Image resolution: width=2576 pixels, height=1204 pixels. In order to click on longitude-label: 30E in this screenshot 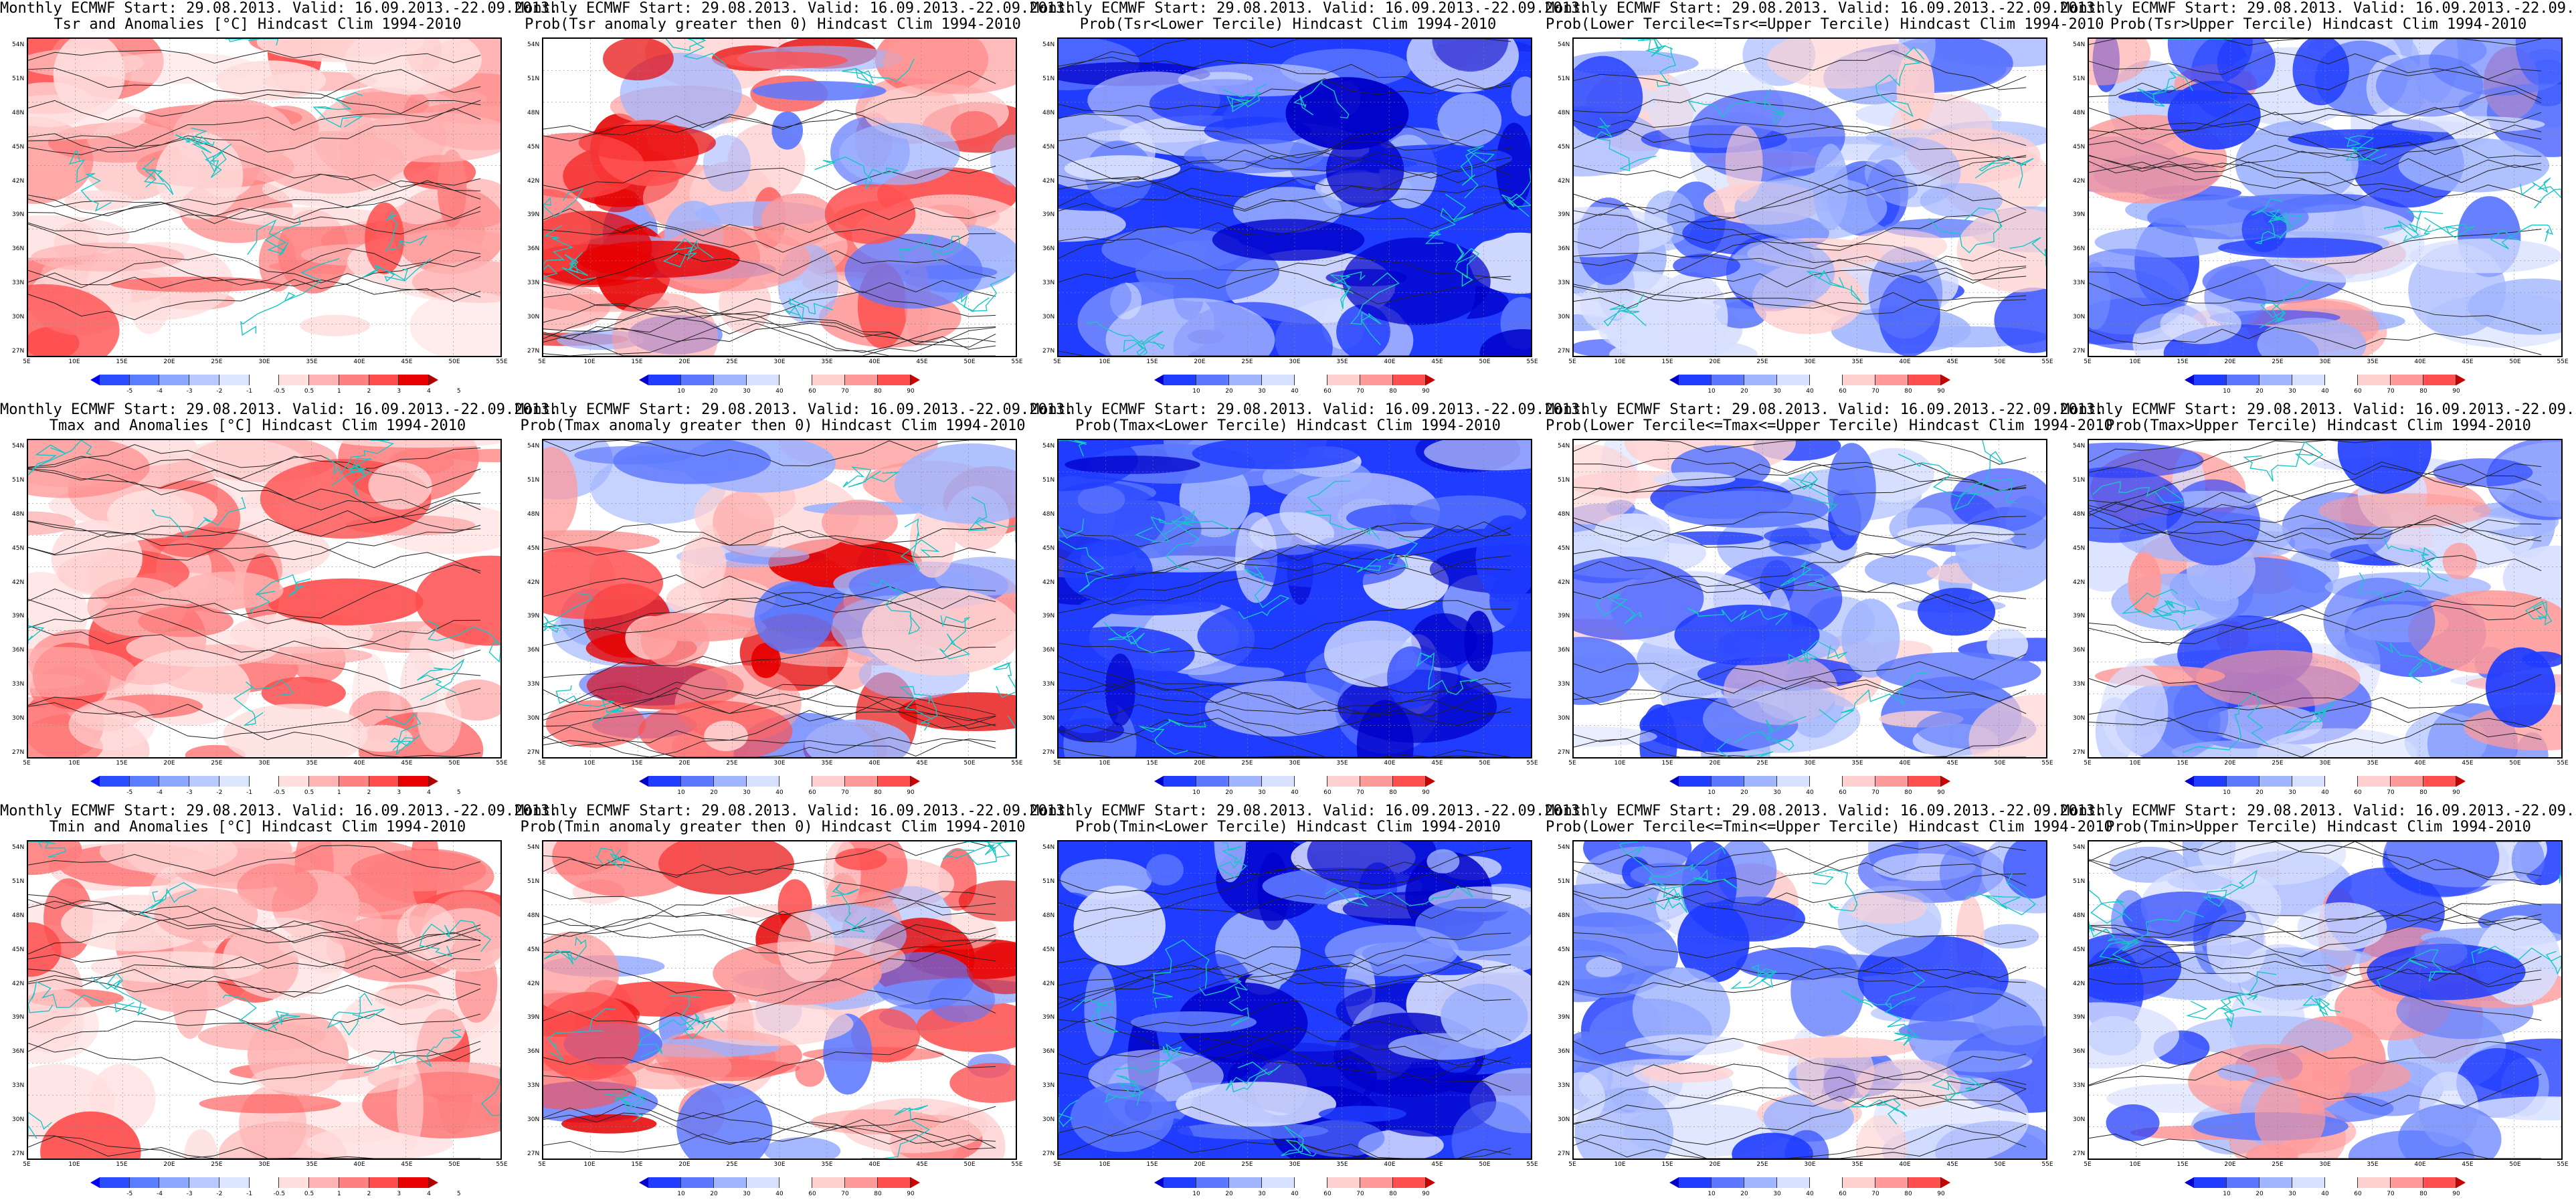, I will do `click(2325, 764)`.